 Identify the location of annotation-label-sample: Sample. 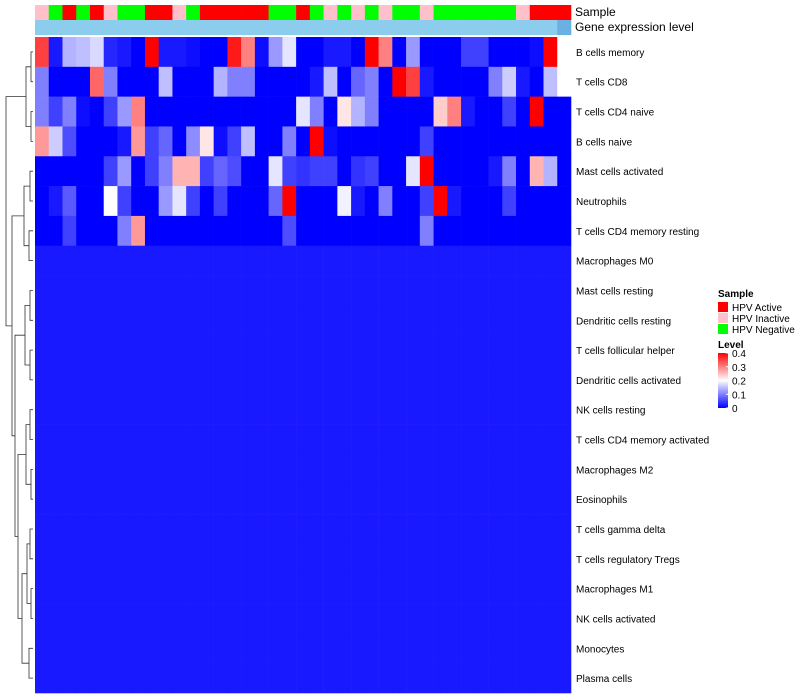
(595, 12).